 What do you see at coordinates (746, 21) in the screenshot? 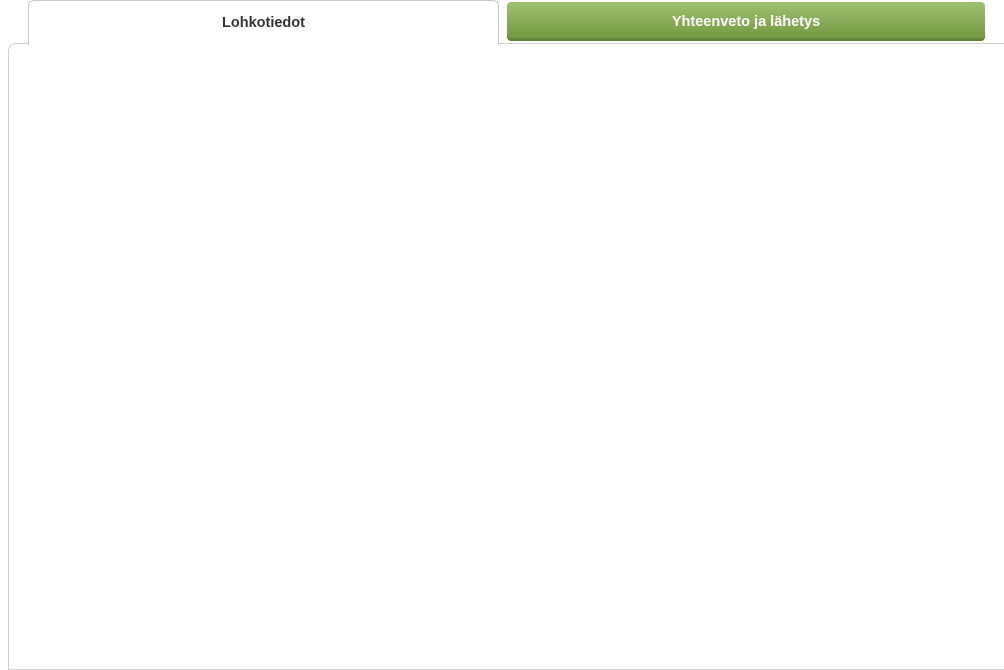
I see `tab-yhteenveto-ja-lahetys: Yhteenveto ja lähetys` at bounding box center [746, 21].